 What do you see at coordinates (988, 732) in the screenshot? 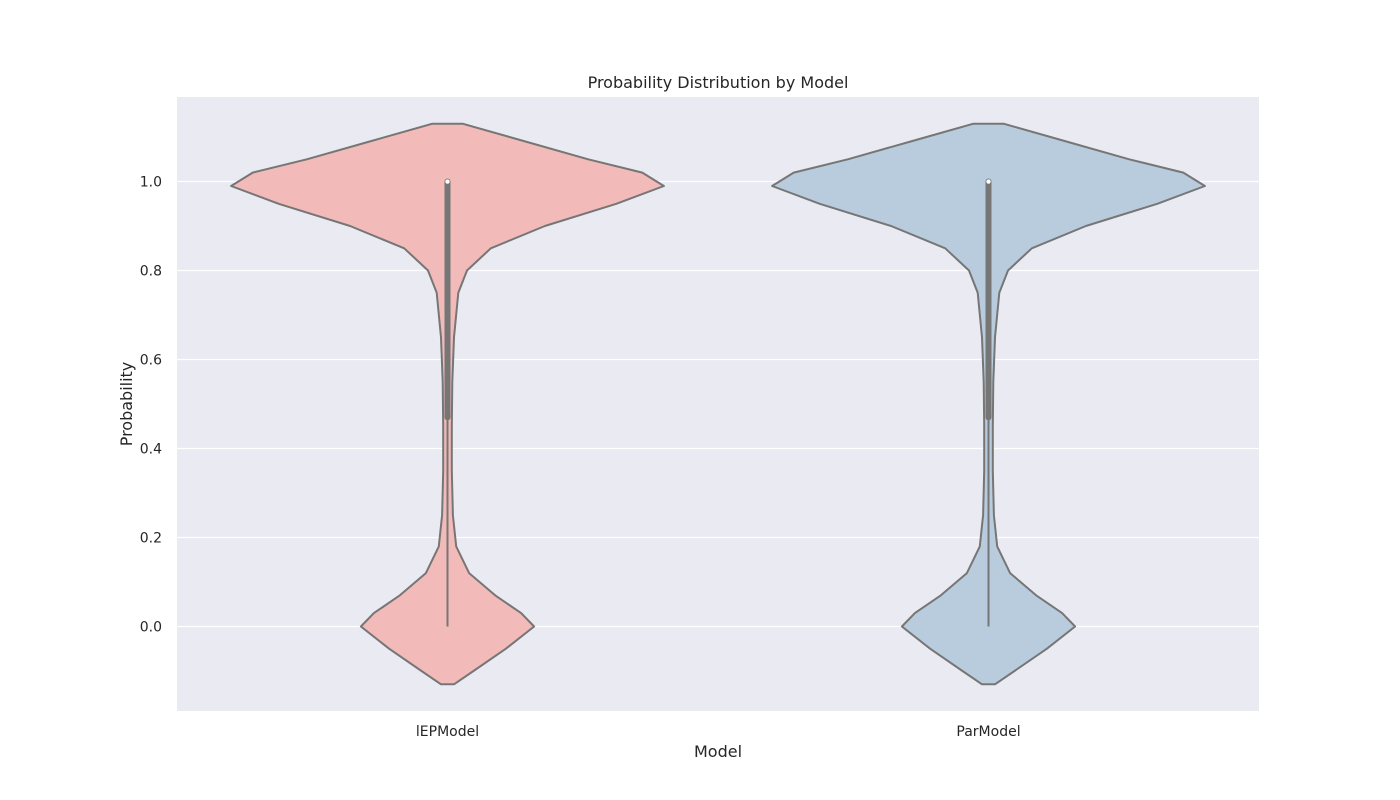
I see `x-tick-label: ParModel` at bounding box center [988, 732].